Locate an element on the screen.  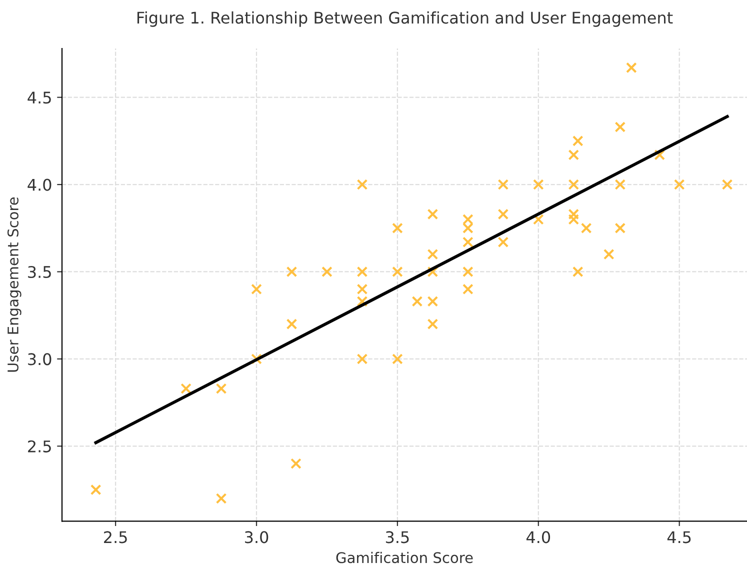
x-tick-label: 3.5 is located at coordinates (397, 537).